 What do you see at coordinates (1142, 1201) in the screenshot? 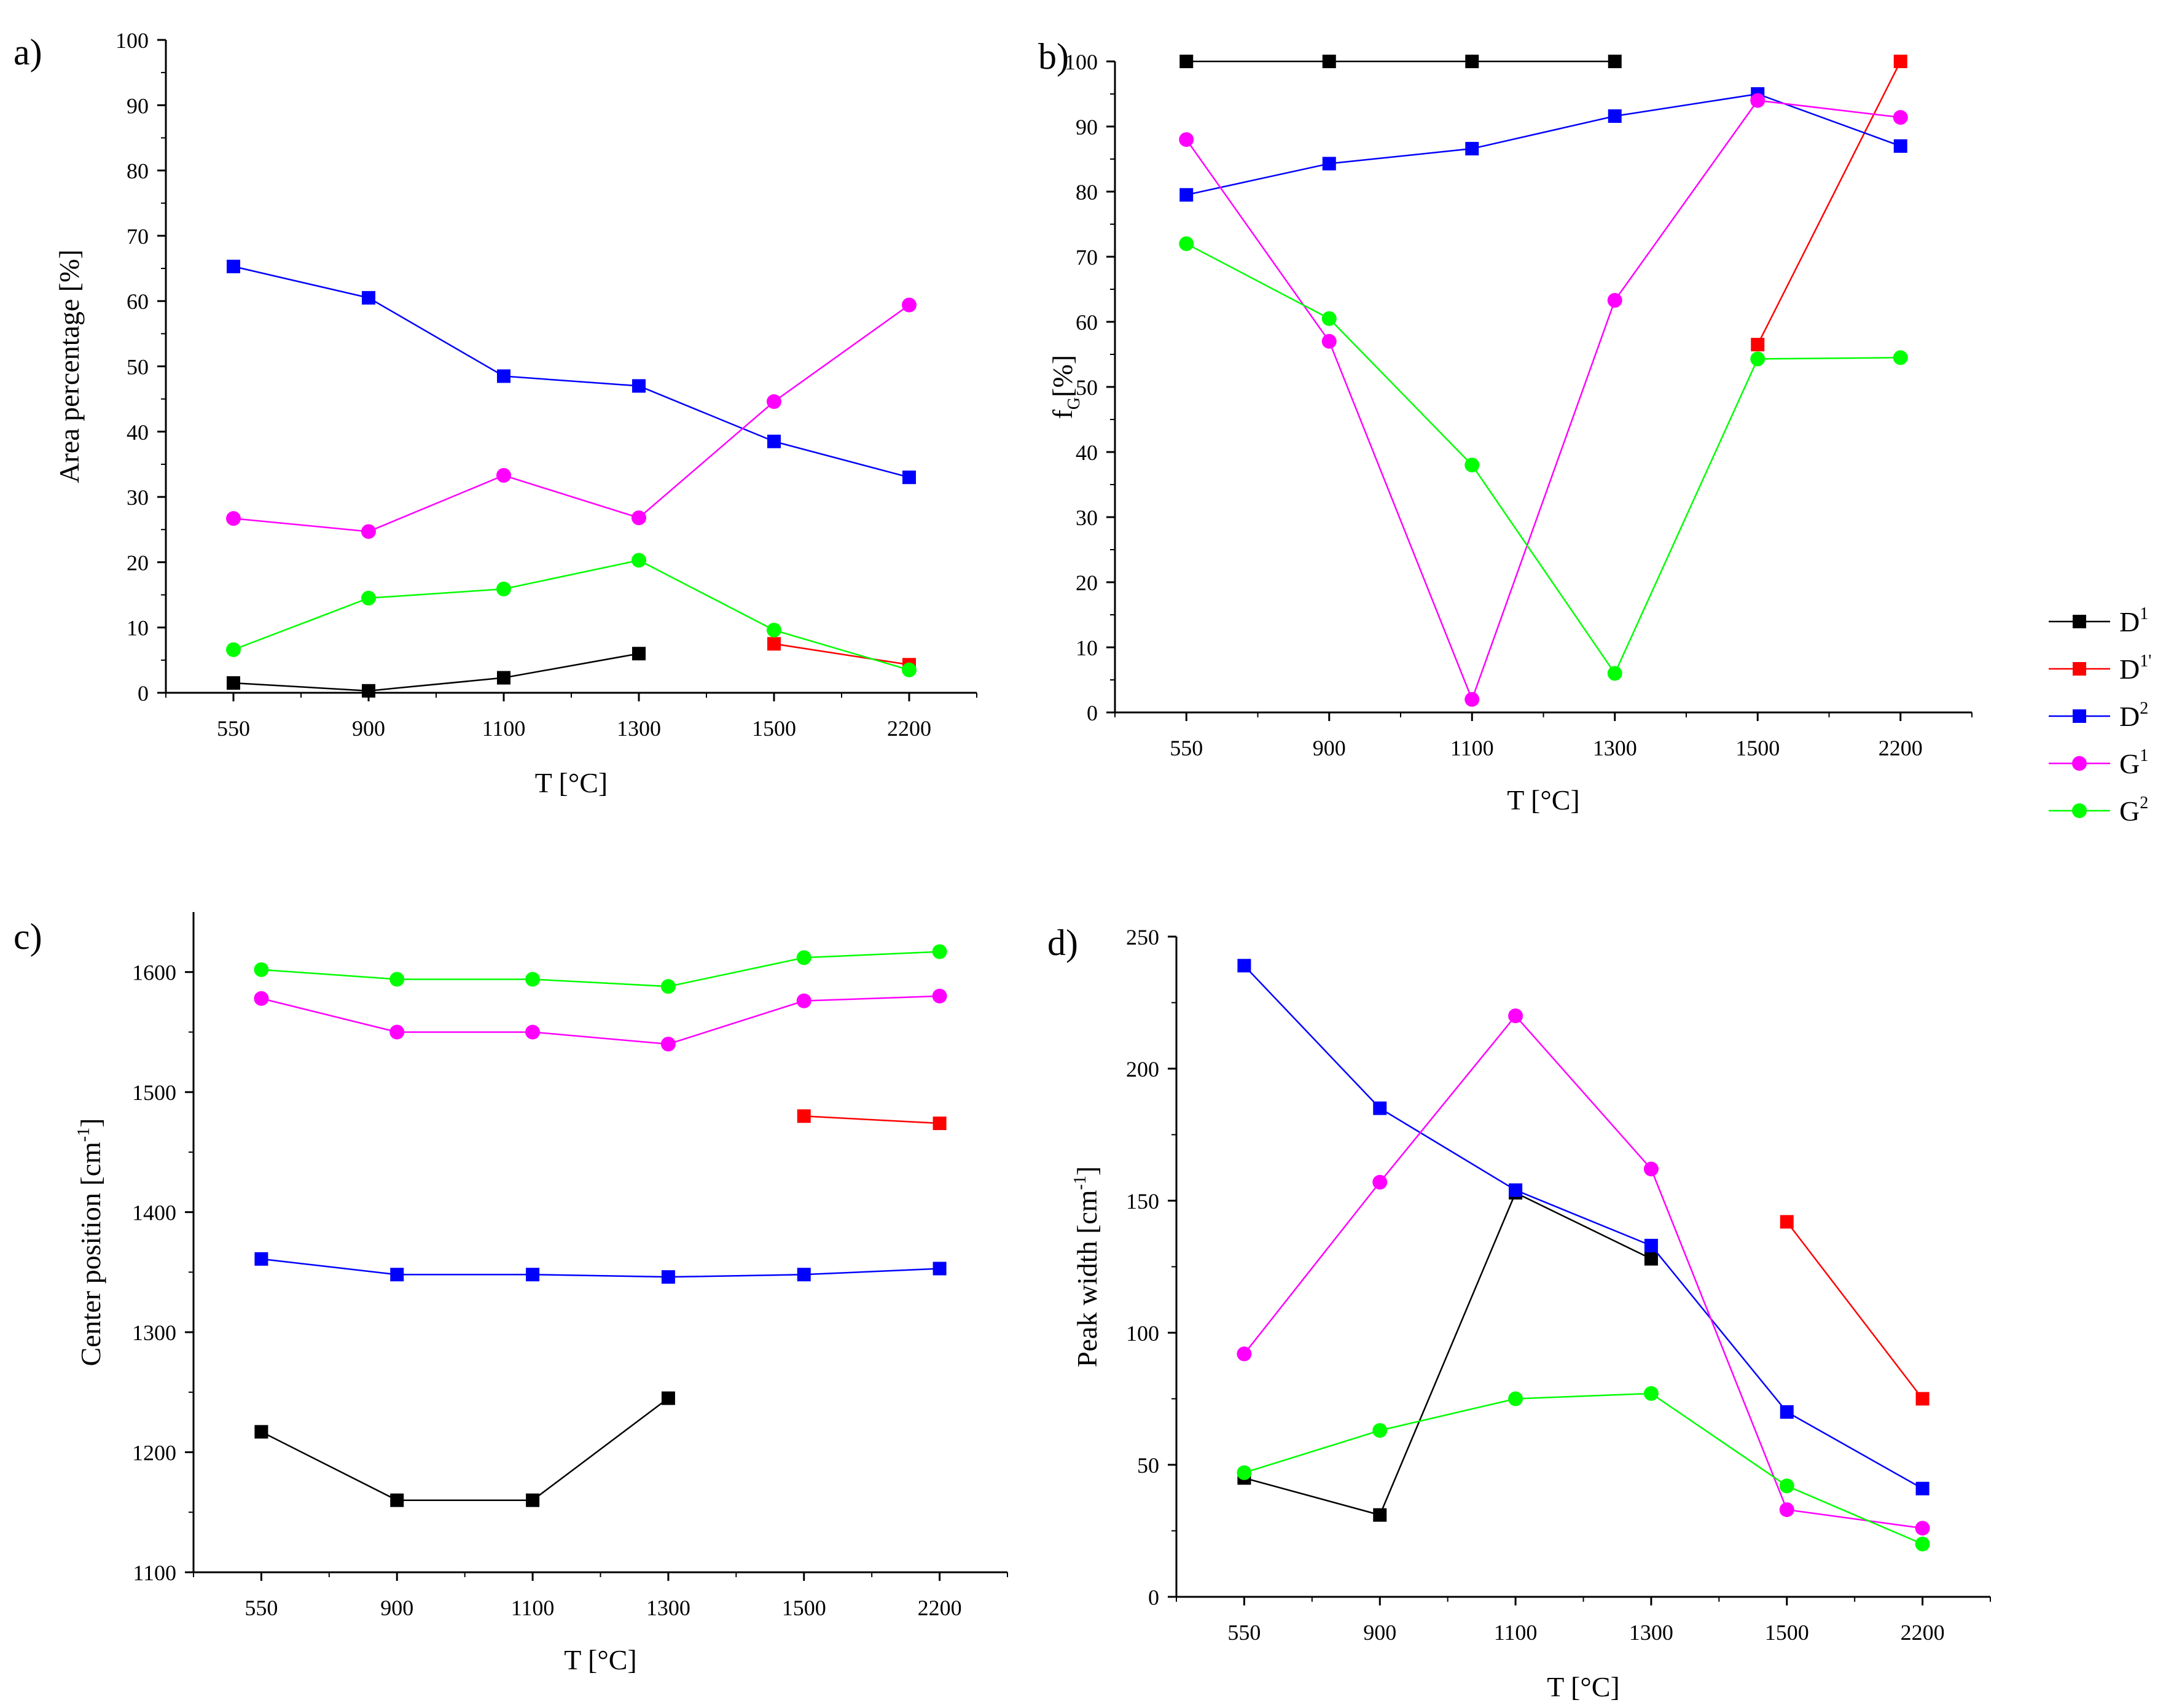
I see `y-tick-label: 150` at bounding box center [1142, 1201].